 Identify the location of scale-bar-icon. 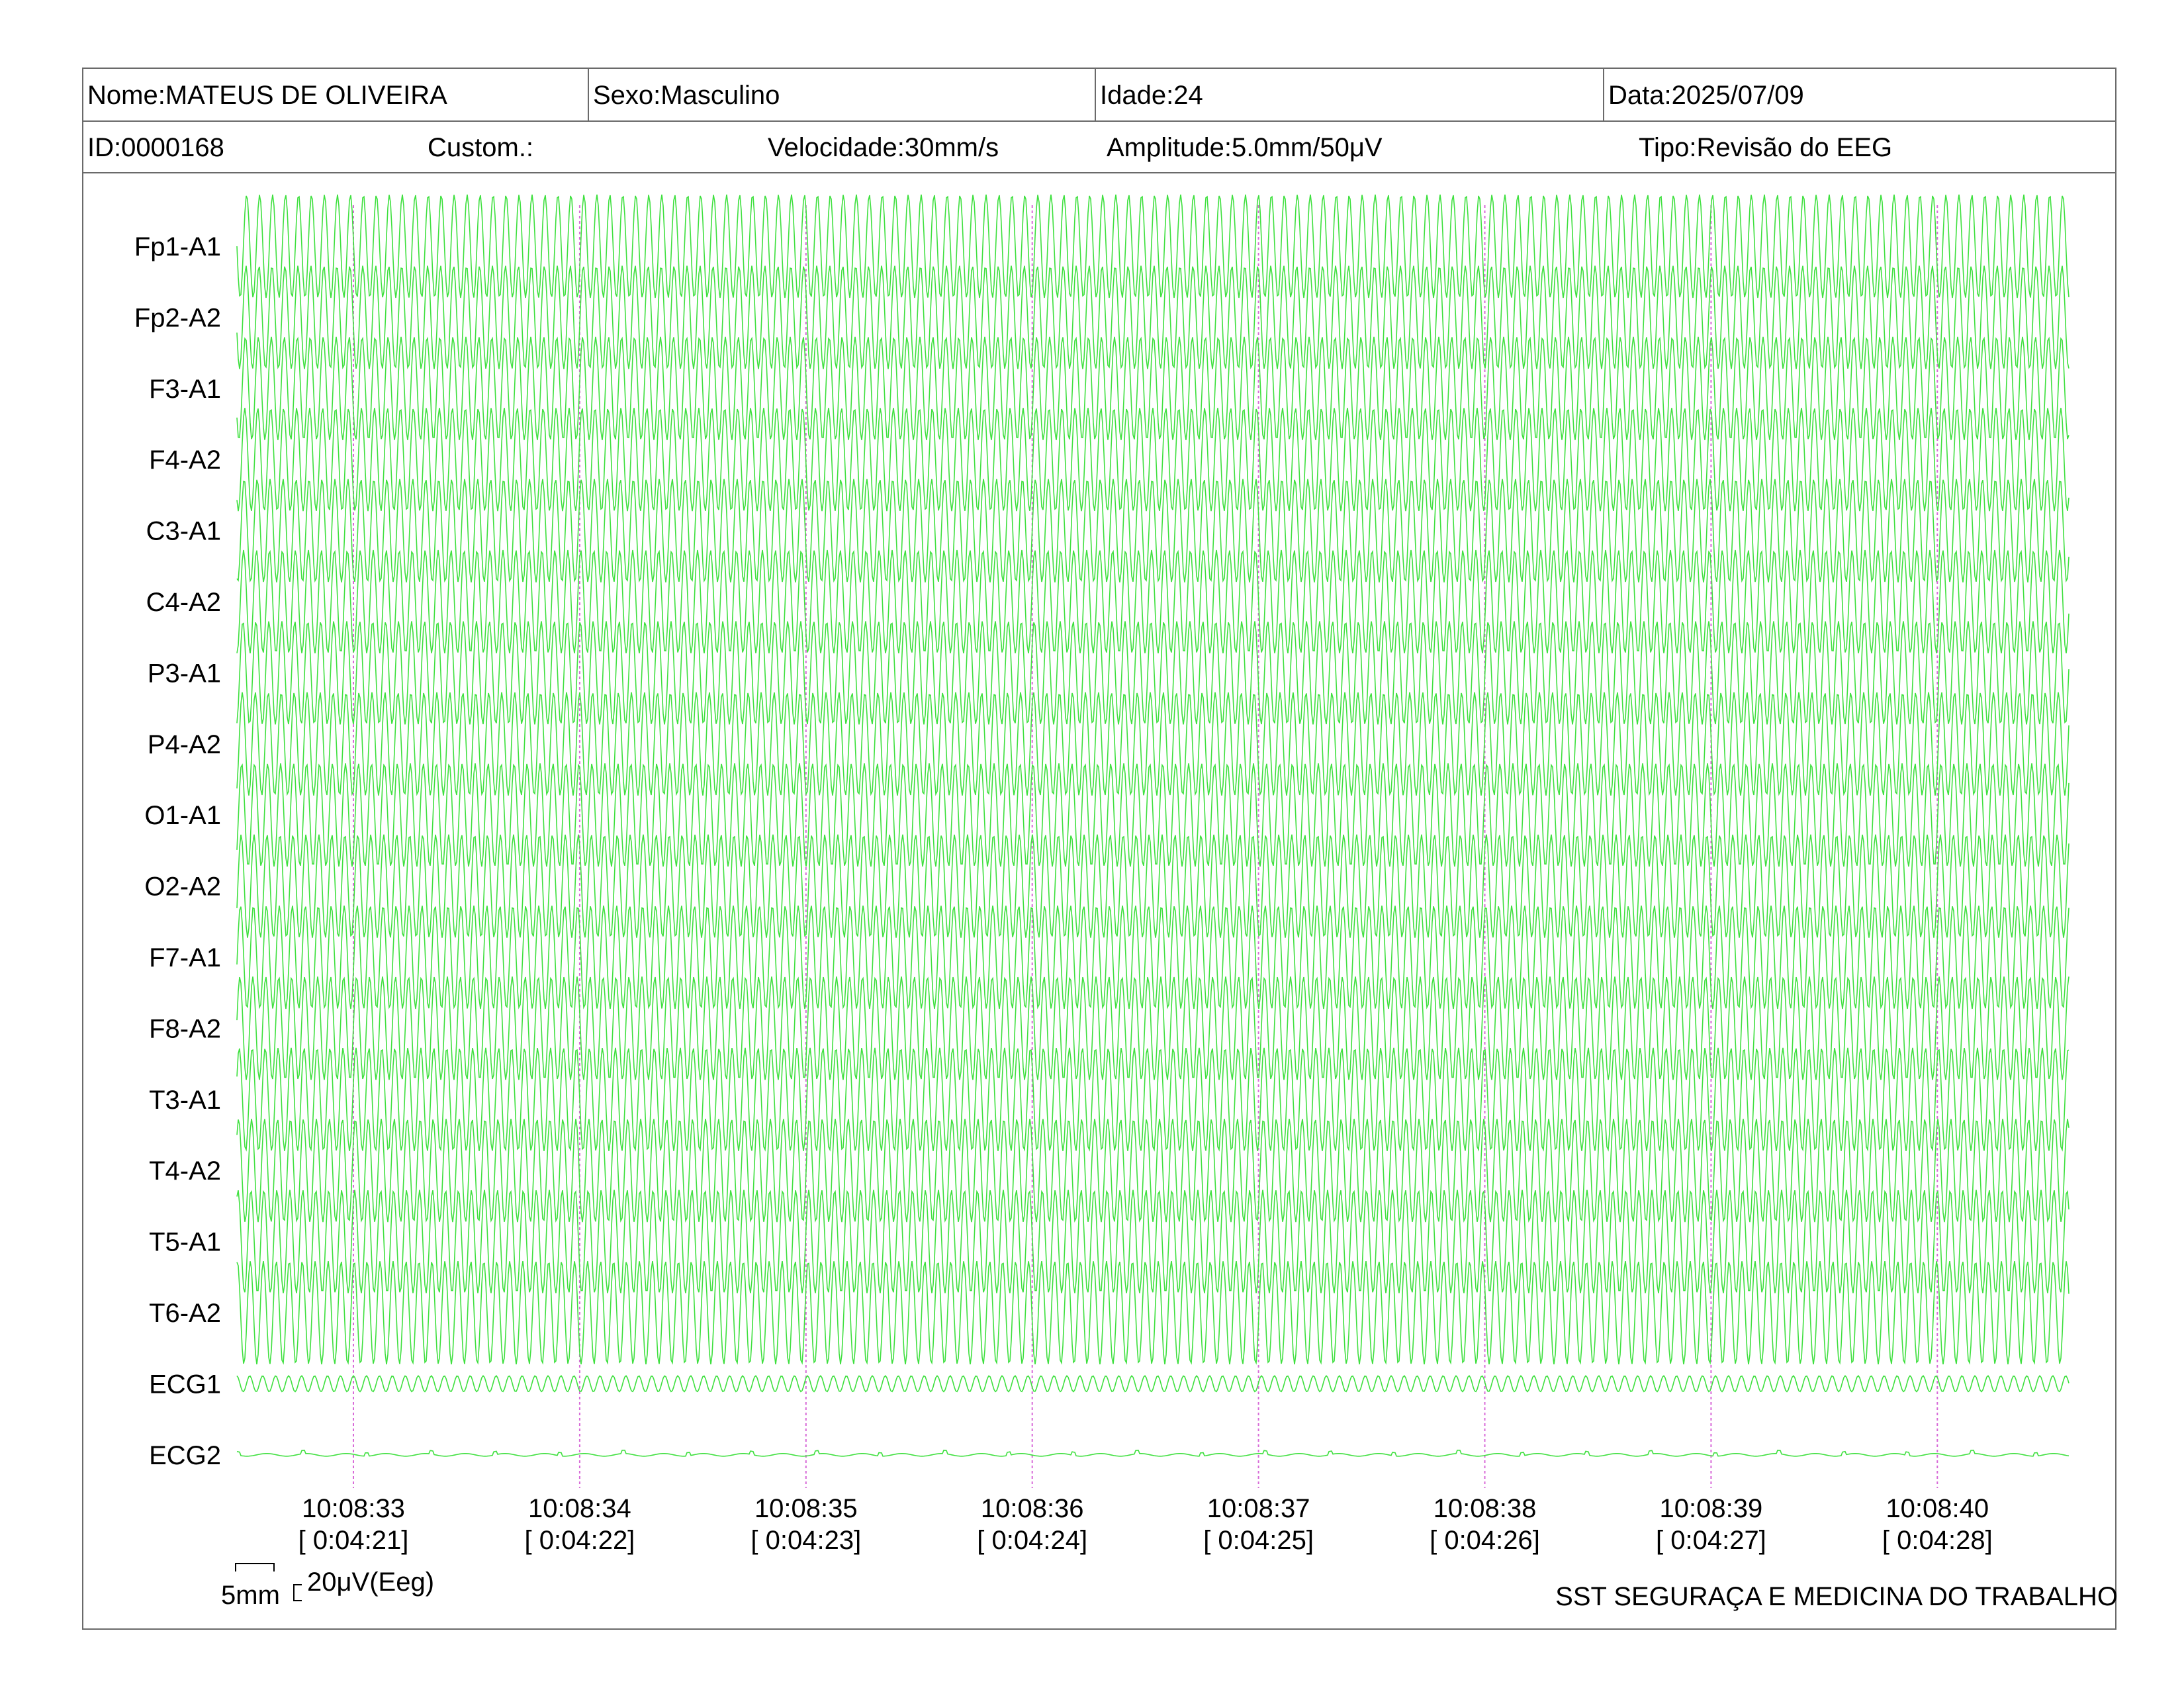
(268, 1582).